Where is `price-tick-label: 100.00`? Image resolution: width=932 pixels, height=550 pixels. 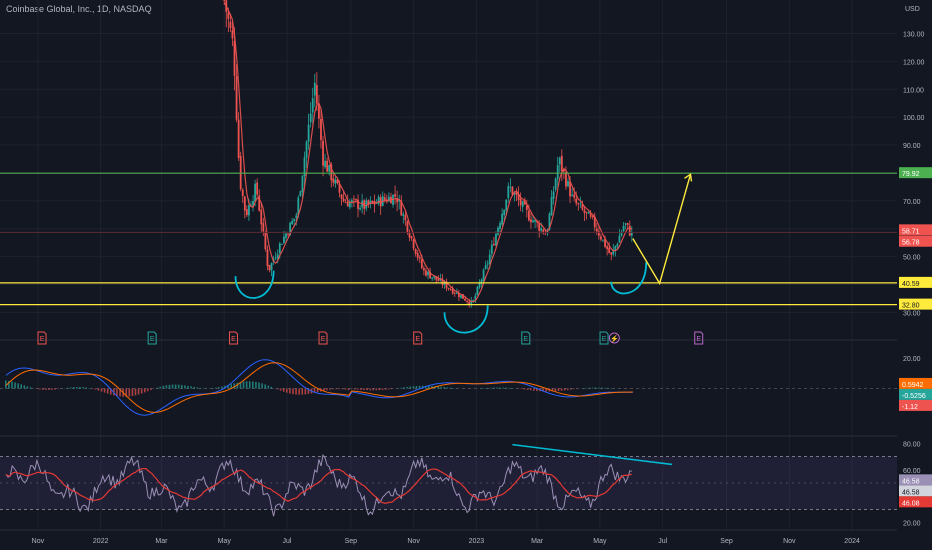
price-tick-label: 100.00 is located at coordinates (914, 118).